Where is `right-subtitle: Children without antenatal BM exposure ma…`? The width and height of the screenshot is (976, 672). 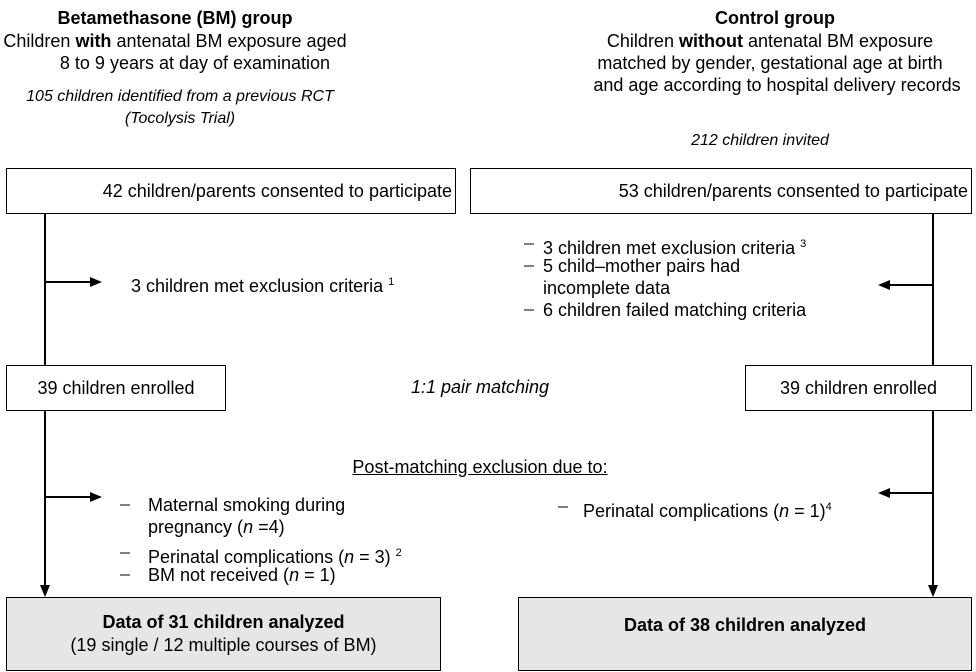 right-subtitle: Children without antenatal BM exposure ma… is located at coordinates (769, 63).